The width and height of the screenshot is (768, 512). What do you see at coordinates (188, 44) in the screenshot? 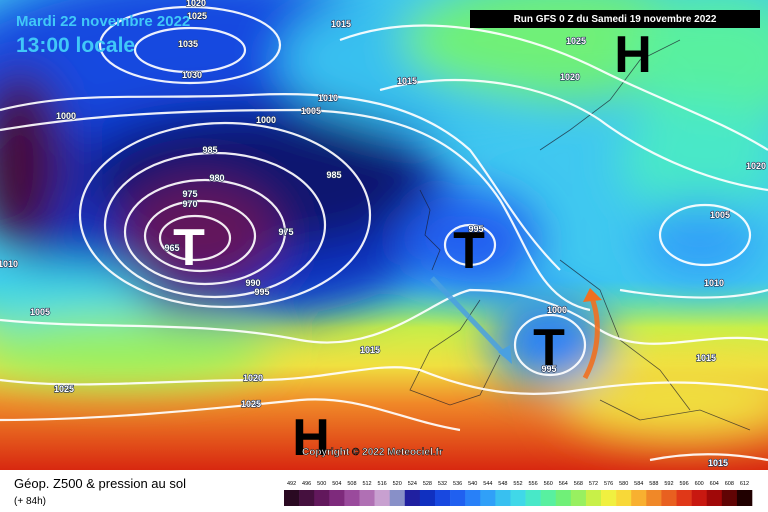
I see `pressure-label: 1035` at bounding box center [188, 44].